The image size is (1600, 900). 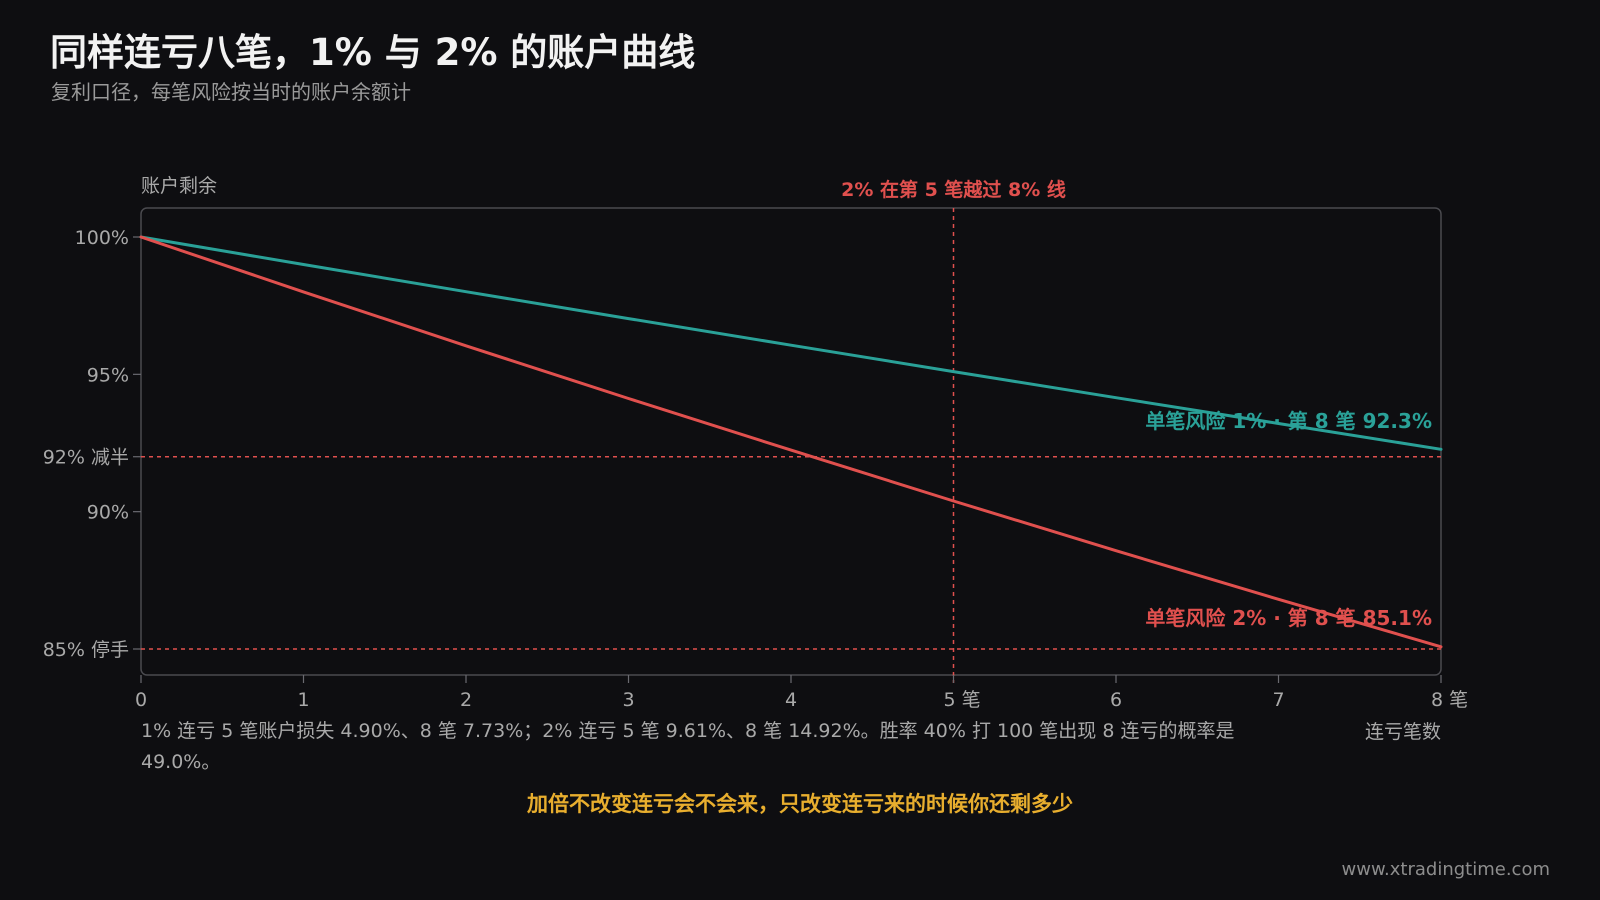 What do you see at coordinates (303, 700) in the screenshot?
I see `x-tick-label: 1` at bounding box center [303, 700].